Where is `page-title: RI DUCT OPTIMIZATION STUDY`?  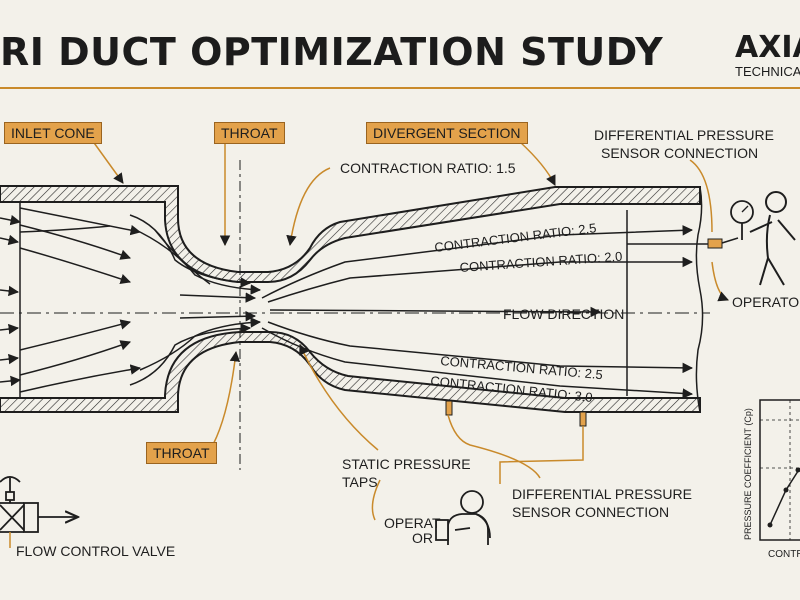 page-title: RI DUCT OPTIMIZATION STUDY is located at coordinates (332, 52).